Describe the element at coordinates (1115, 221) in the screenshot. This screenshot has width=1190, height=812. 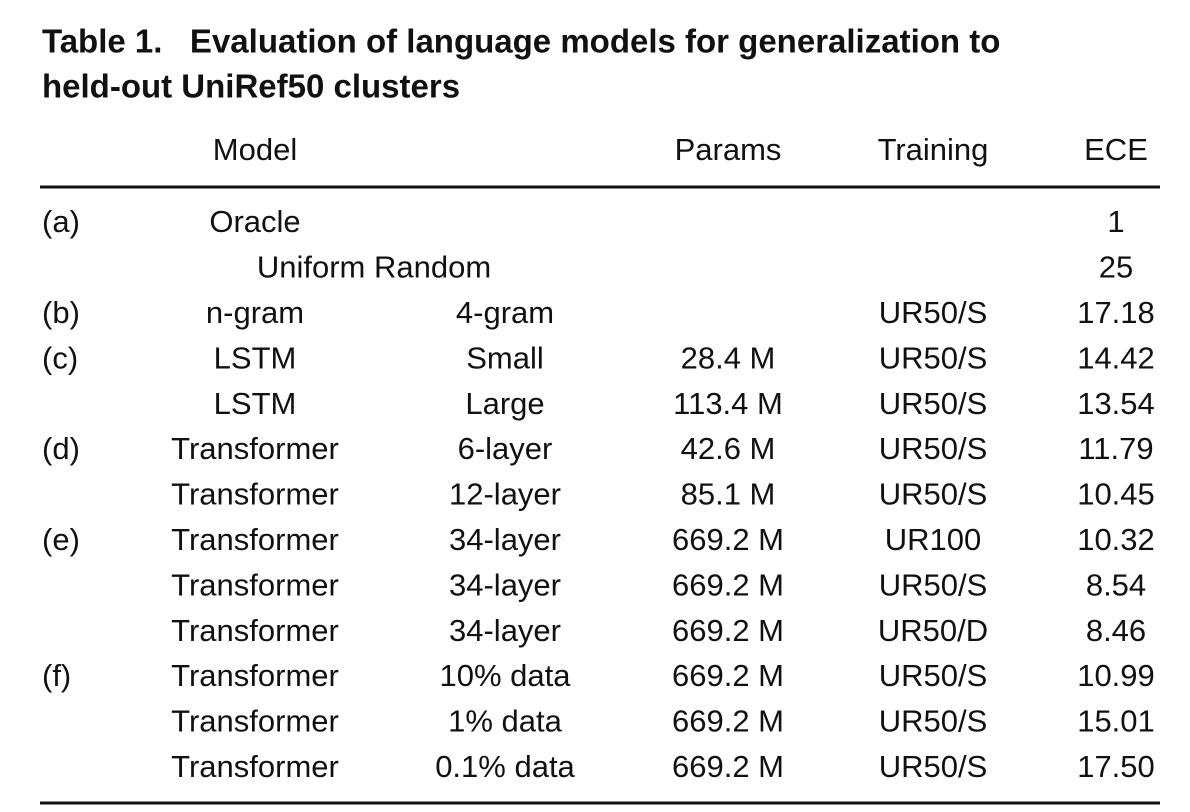
I see `cell-ece: 1` at that location.